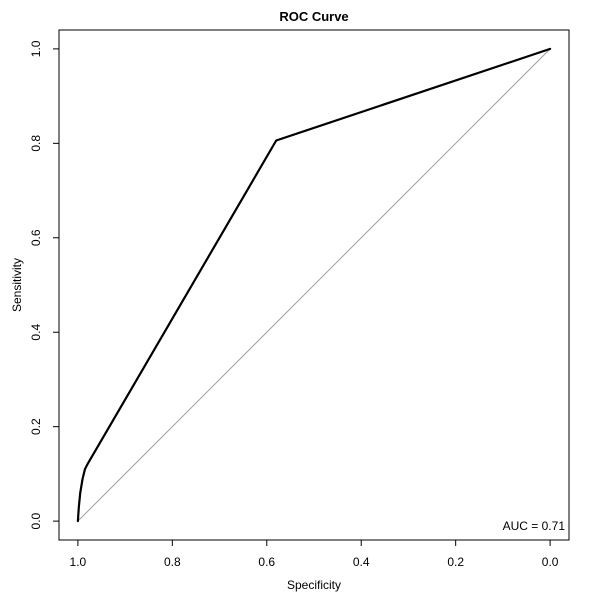 This screenshot has width=600, height=600. What do you see at coordinates (44, 284) in the screenshot?
I see `y-axis: 0.0 0.2 0.4 0.6 0.8 1.0` at bounding box center [44, 284].